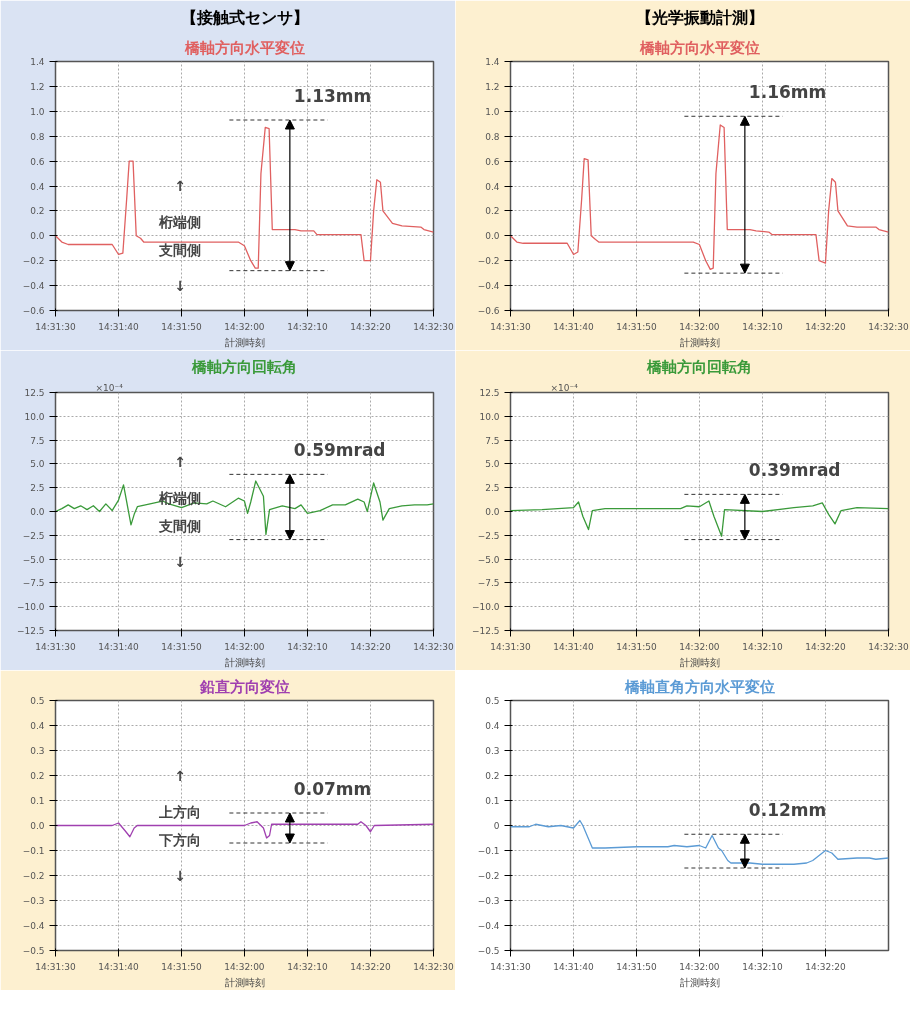 The height and width of the screenshot is (1025, 914). What do you see at coordinates (244, 17) in the screenshot?
I see `chart-subtitle: 【接触式センサ】` at bounding box center [244, 17].